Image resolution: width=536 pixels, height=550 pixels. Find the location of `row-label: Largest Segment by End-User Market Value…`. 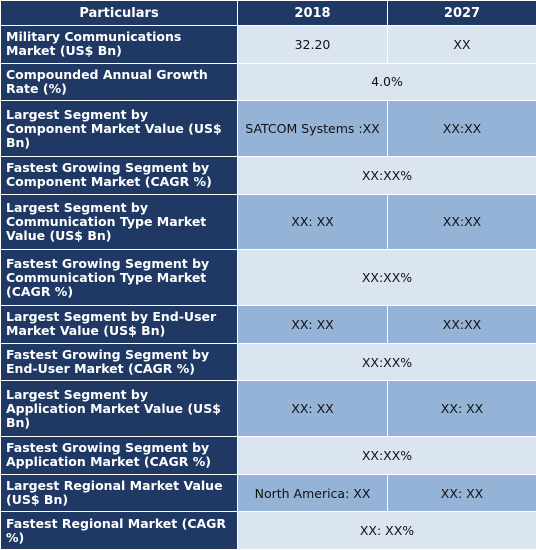

row-label: Largest Segment by End-User Market Value… is located at coordinates (119, 324).